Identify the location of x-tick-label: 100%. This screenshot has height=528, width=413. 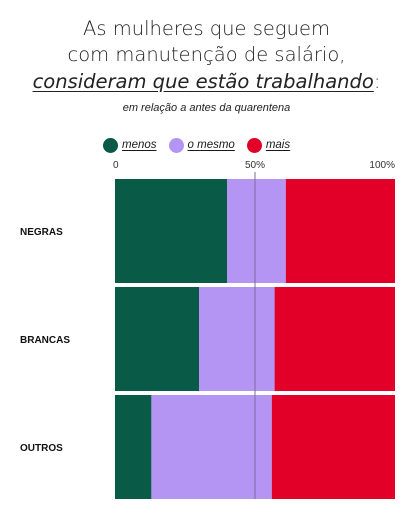
(382, 165).